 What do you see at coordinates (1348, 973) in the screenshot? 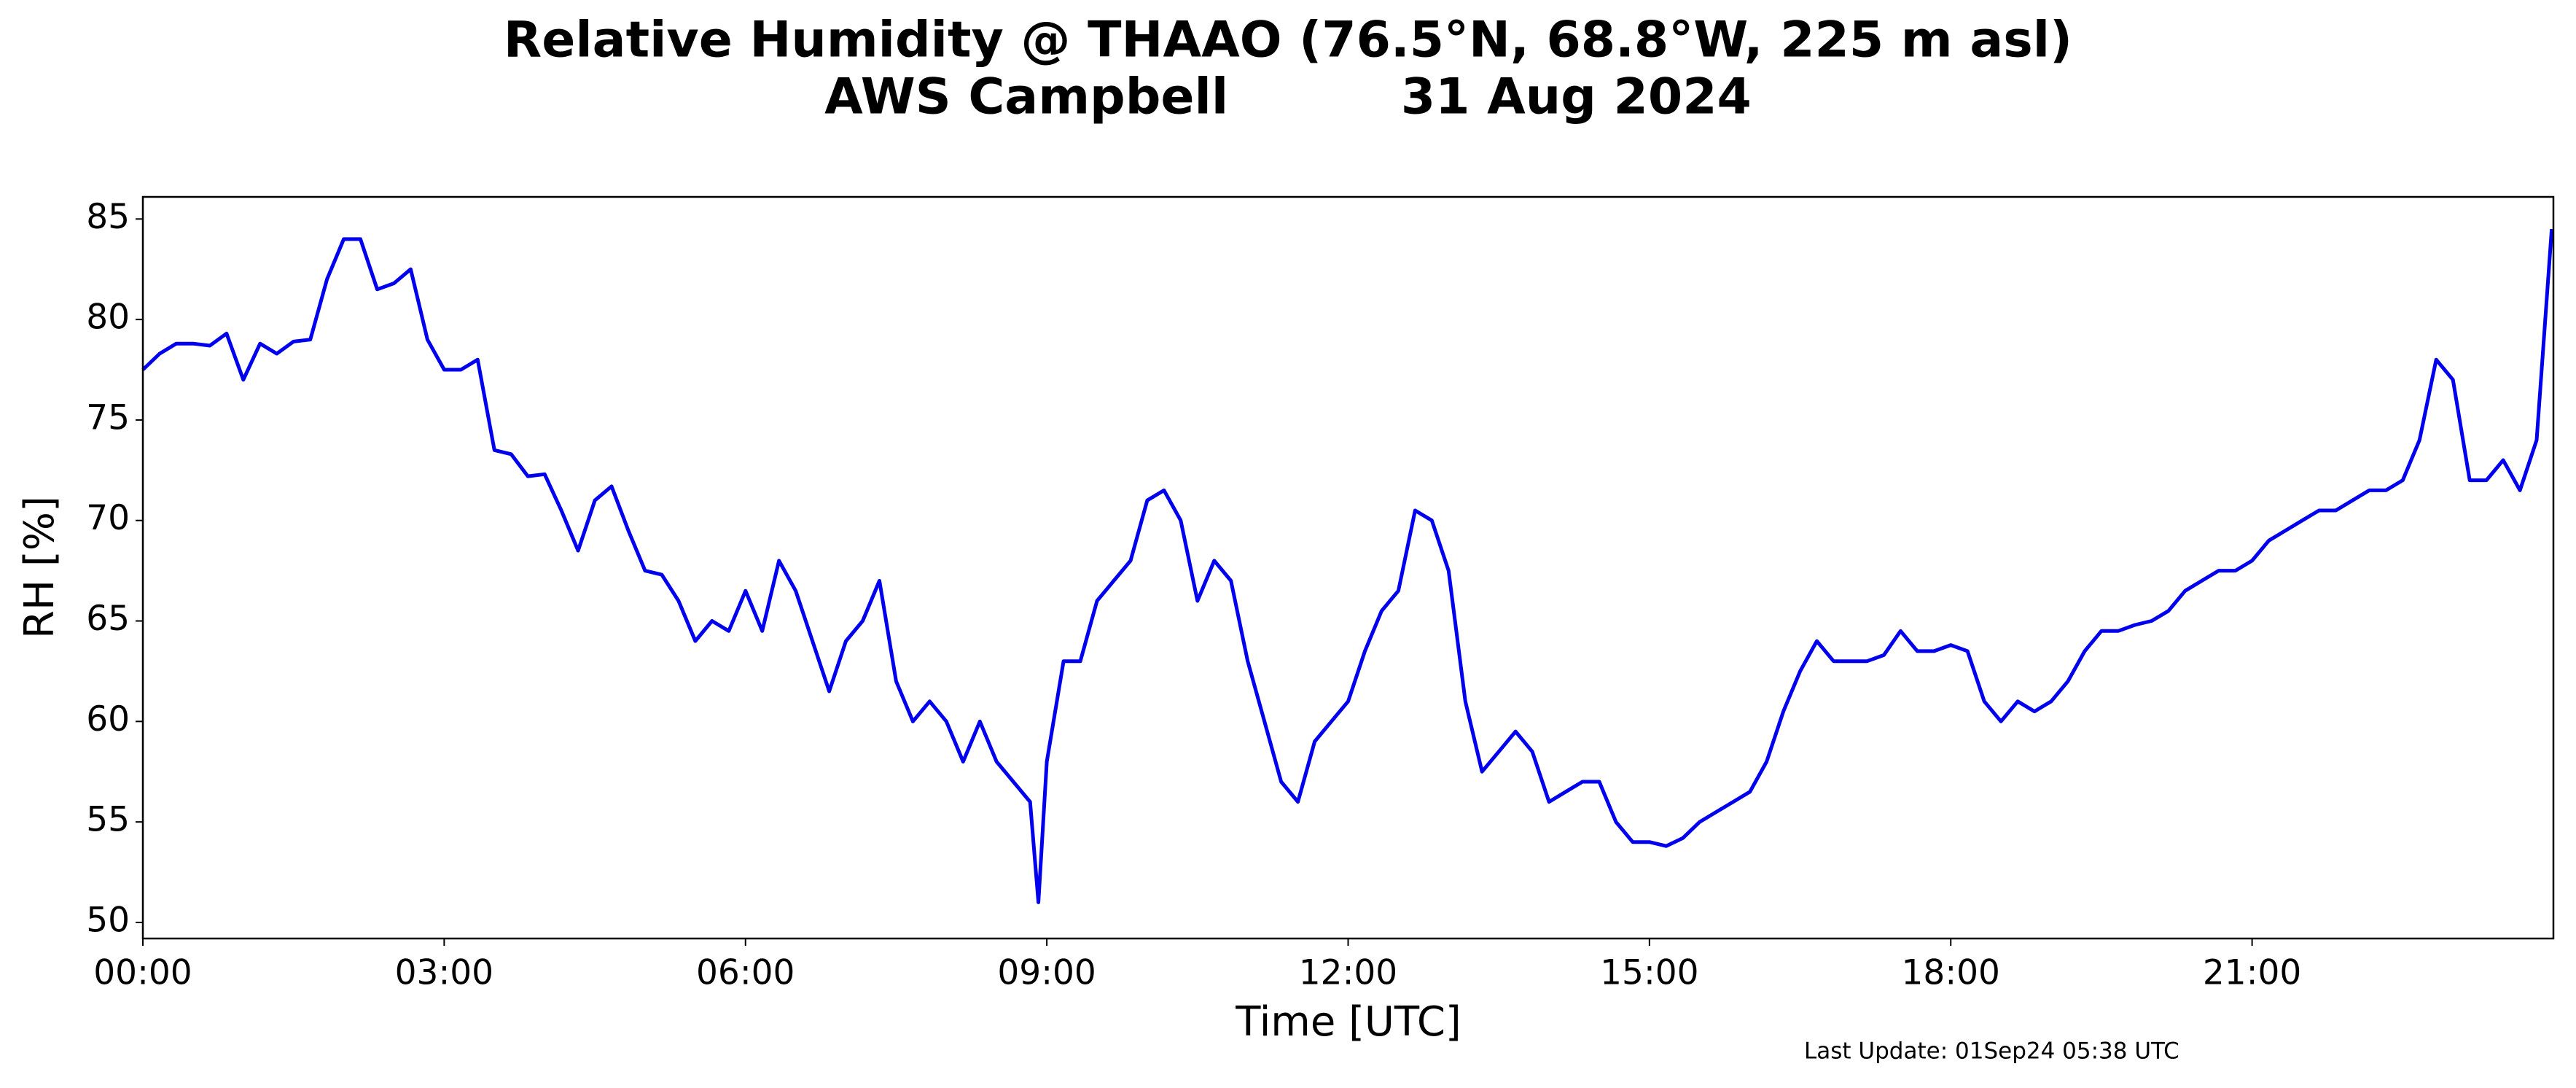
I see `x-tick-label: 12:00` at bounding box center [1348, 973].